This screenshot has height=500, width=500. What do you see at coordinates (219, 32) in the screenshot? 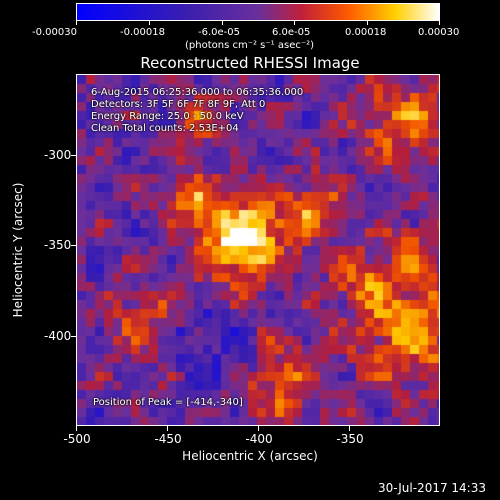
I see `colorbar-tick-2: -6.0e-05` at bounding box center [219, 32].